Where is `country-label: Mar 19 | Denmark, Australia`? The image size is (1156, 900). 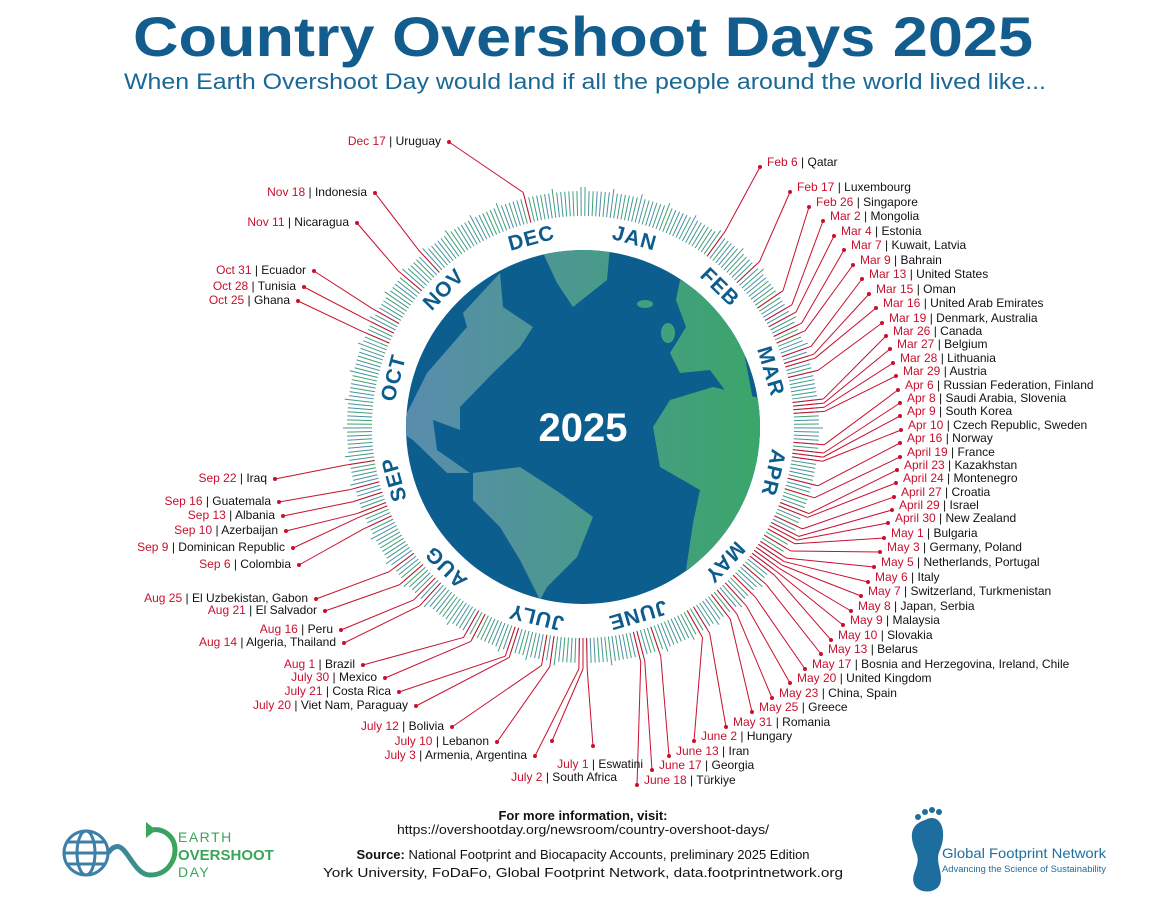 country-label: Mar 19 | Denmark, Australia is located at coordinates (963, 318).